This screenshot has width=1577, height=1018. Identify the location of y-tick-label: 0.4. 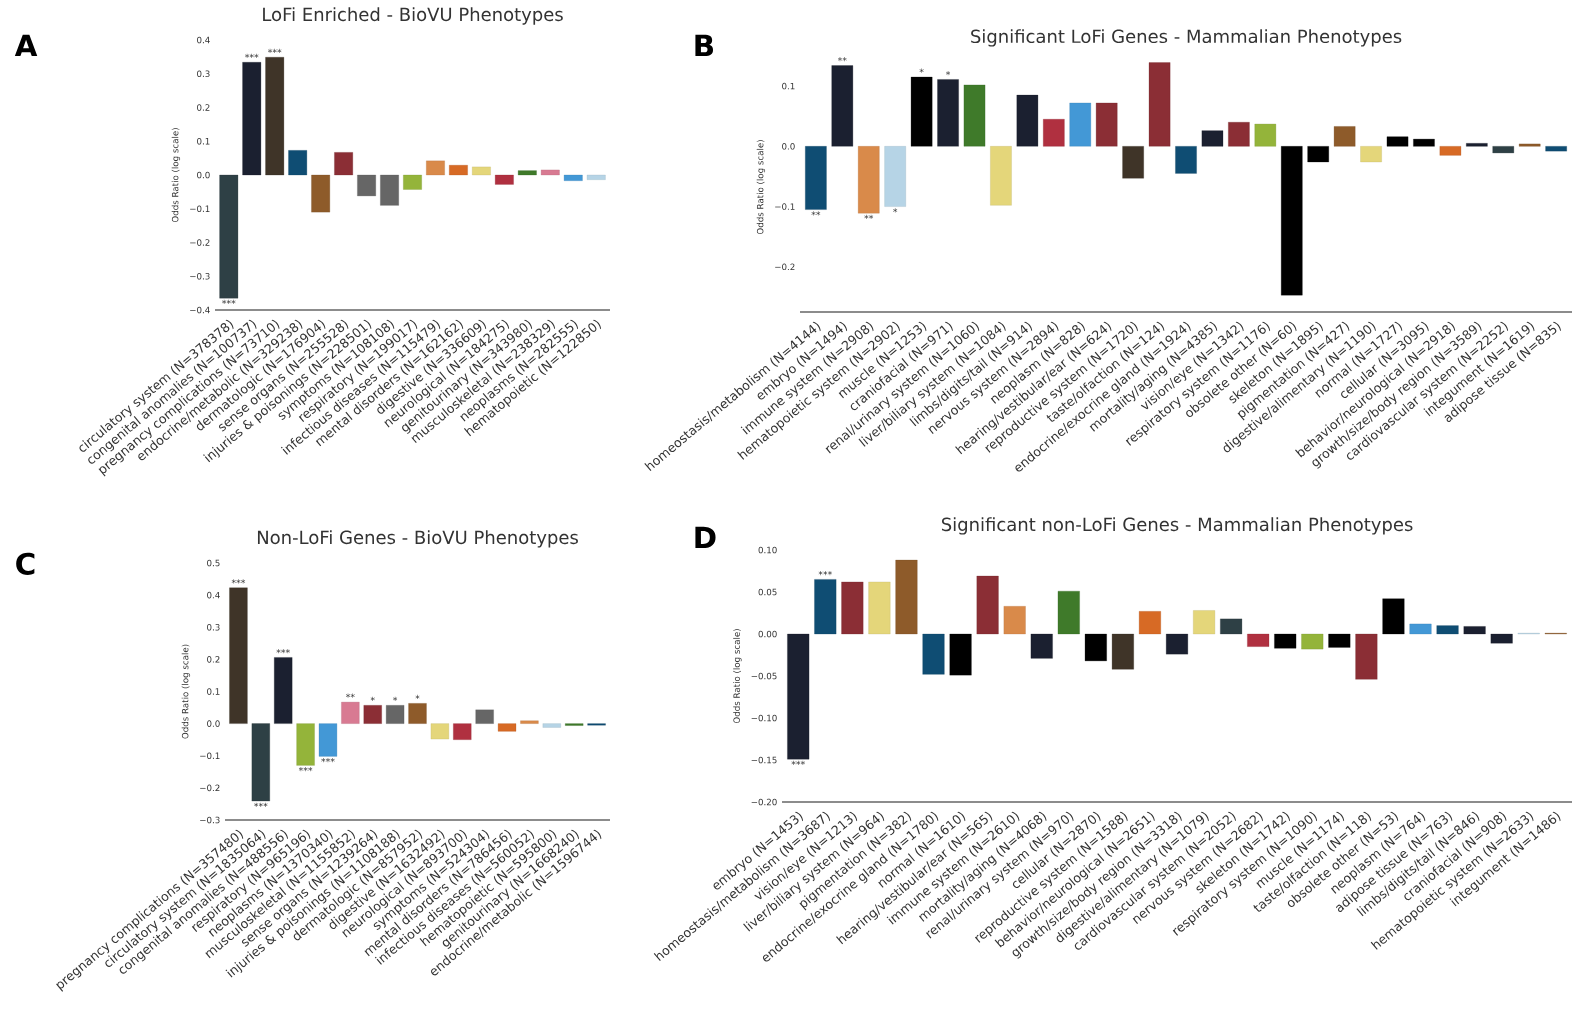
(213, 595).